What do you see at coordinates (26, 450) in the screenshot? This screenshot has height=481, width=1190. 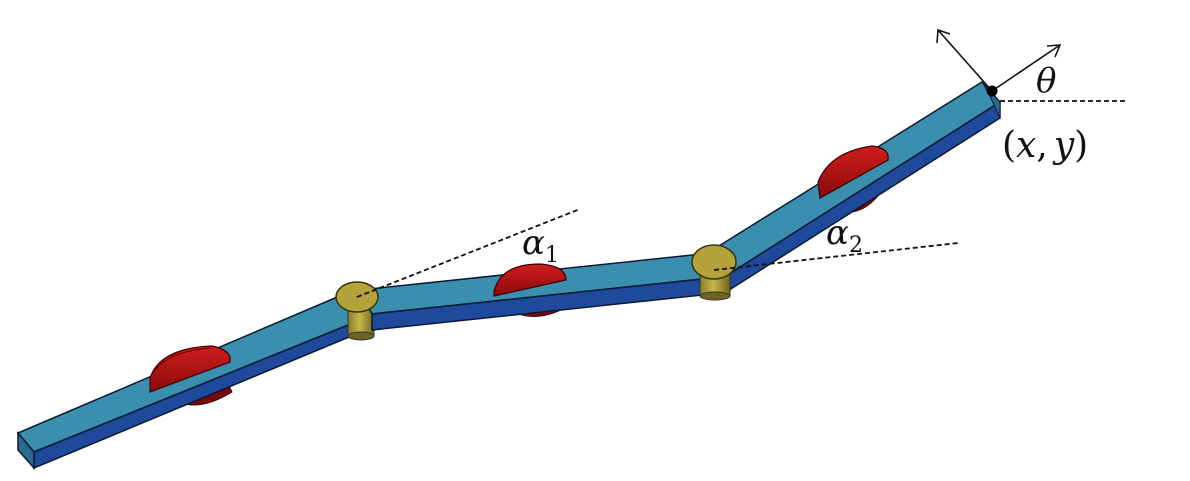 I see `link-1-end` at bounding box center [26, 450].